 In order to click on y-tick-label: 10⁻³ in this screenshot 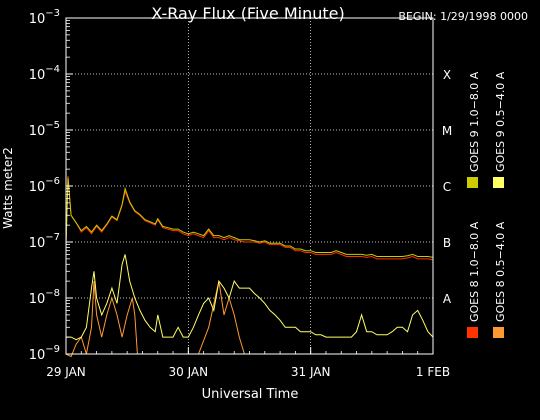, I will do `click(44, 17)`.